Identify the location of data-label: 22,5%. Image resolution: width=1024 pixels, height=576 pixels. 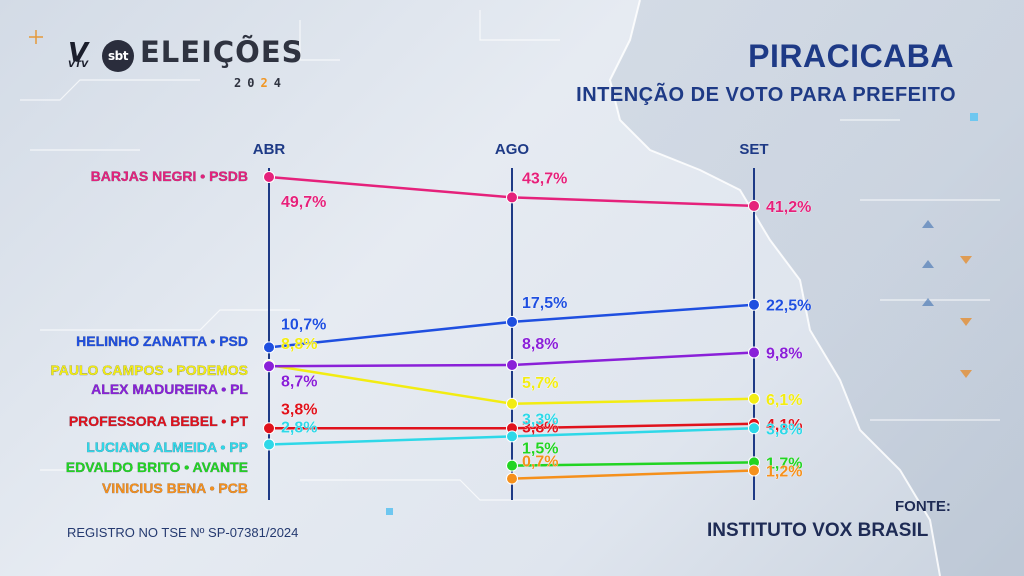
(788, 306).